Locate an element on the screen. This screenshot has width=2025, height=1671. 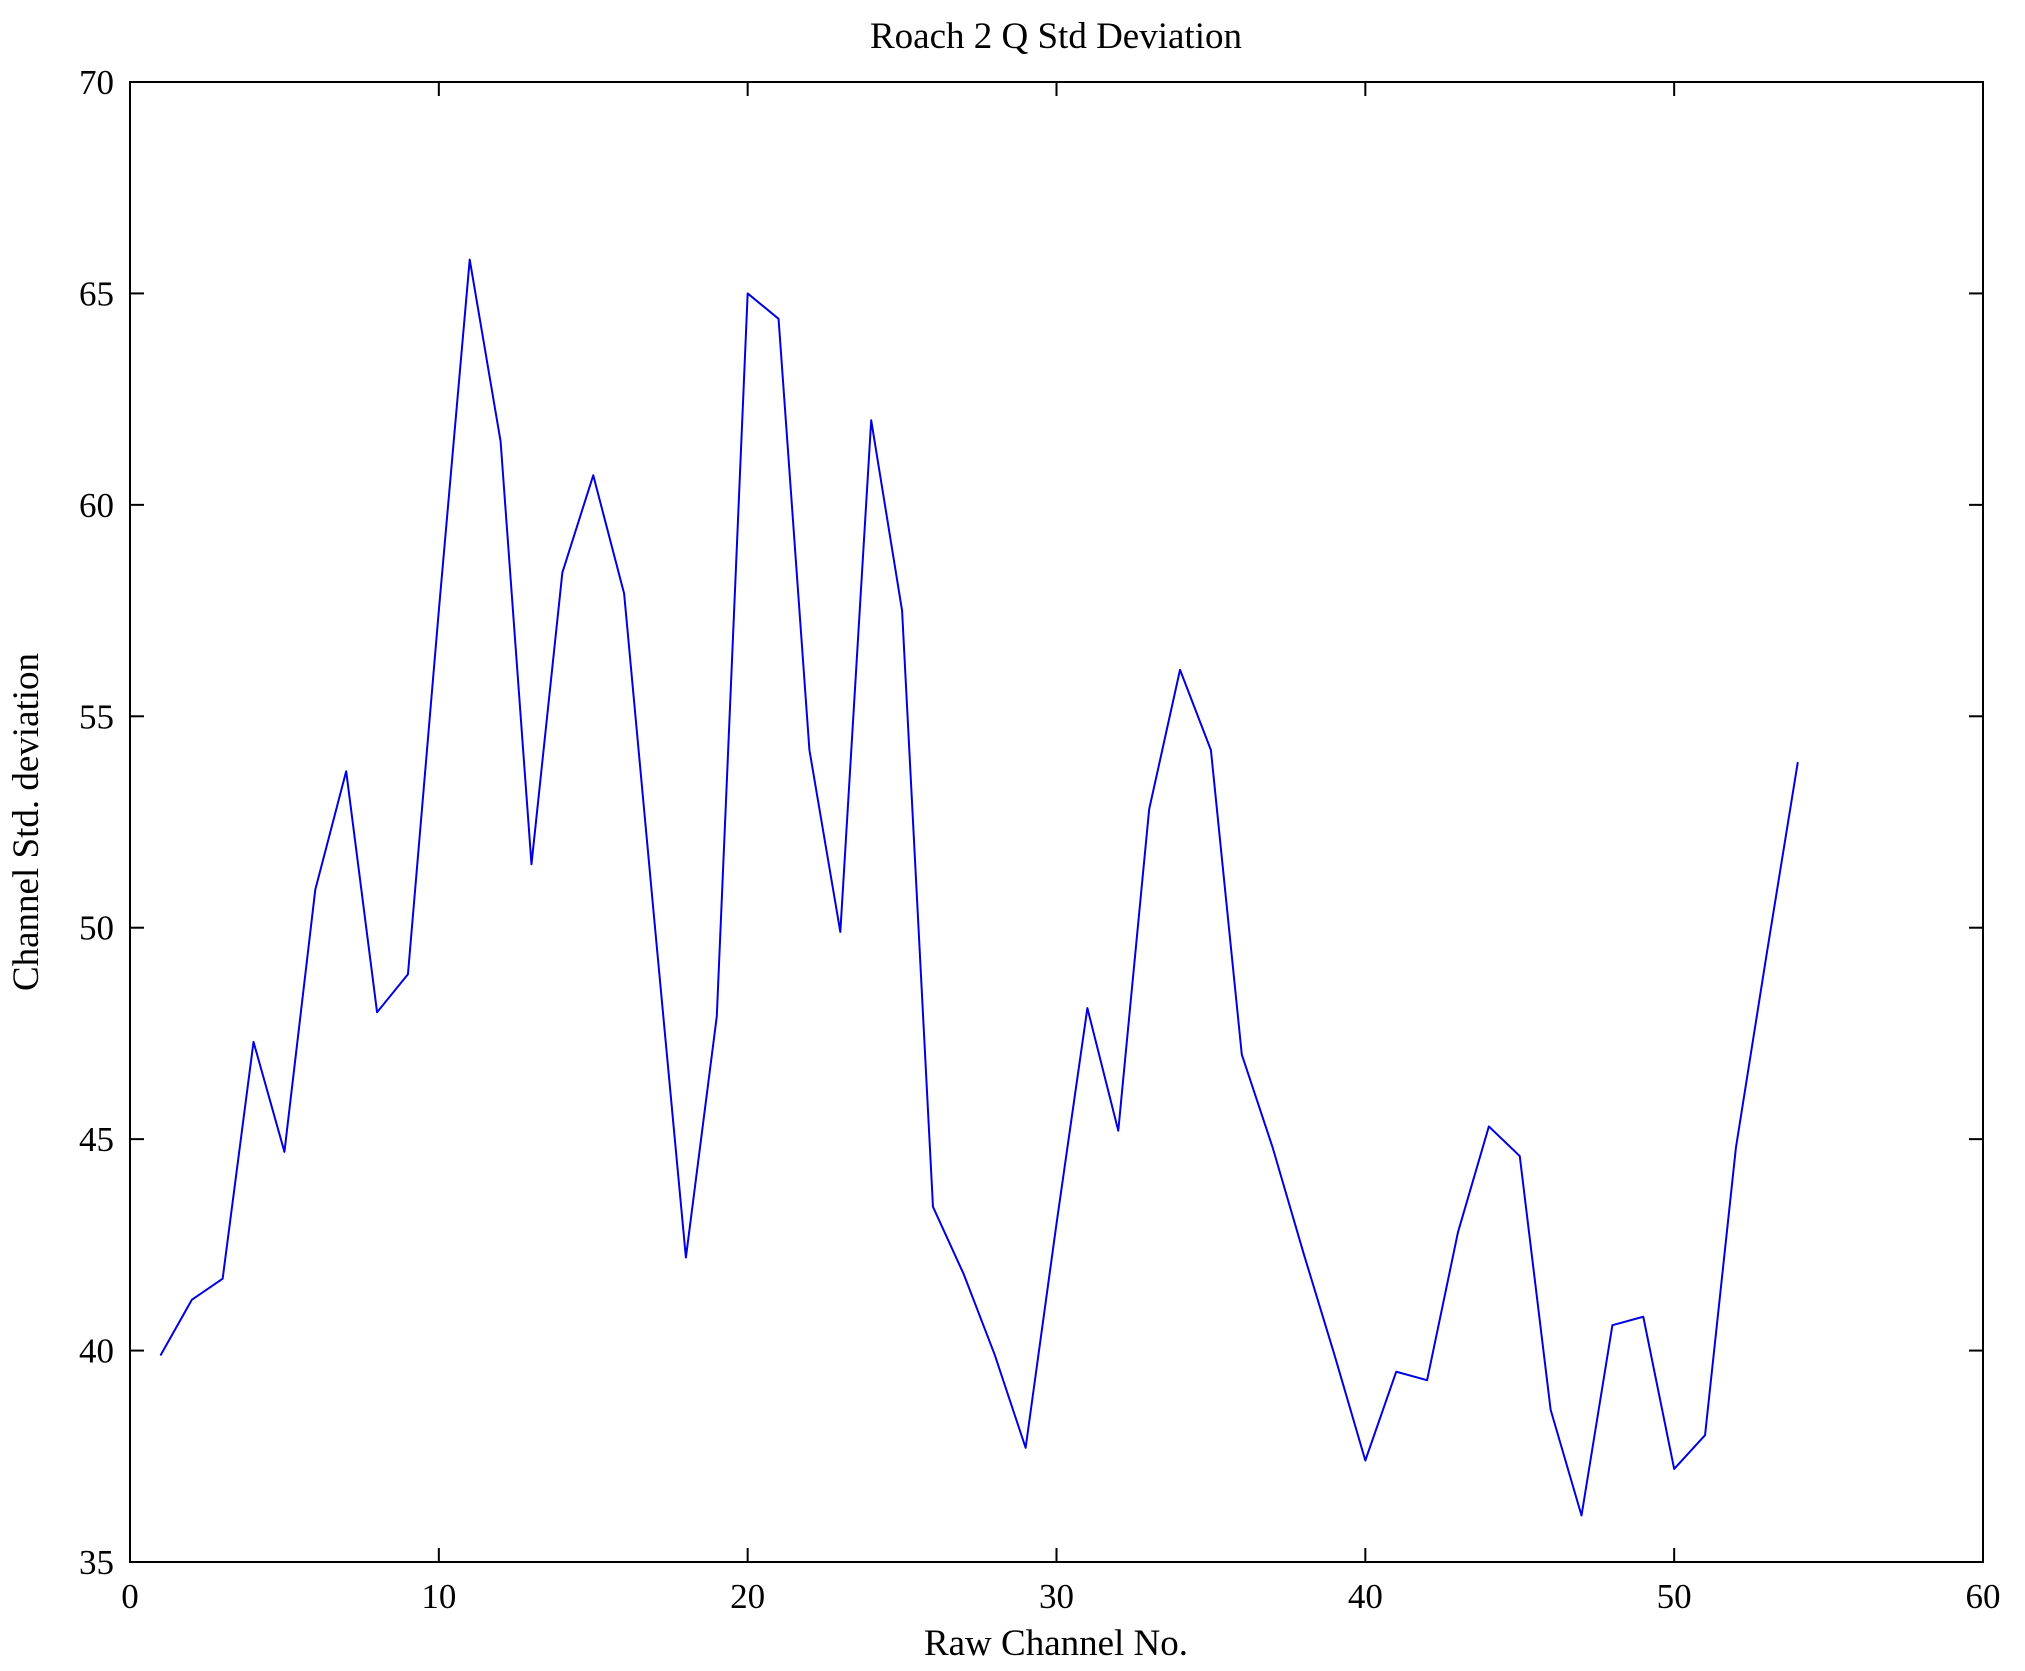
y-tick-label: 35 is located at coordinates (96, 1562).